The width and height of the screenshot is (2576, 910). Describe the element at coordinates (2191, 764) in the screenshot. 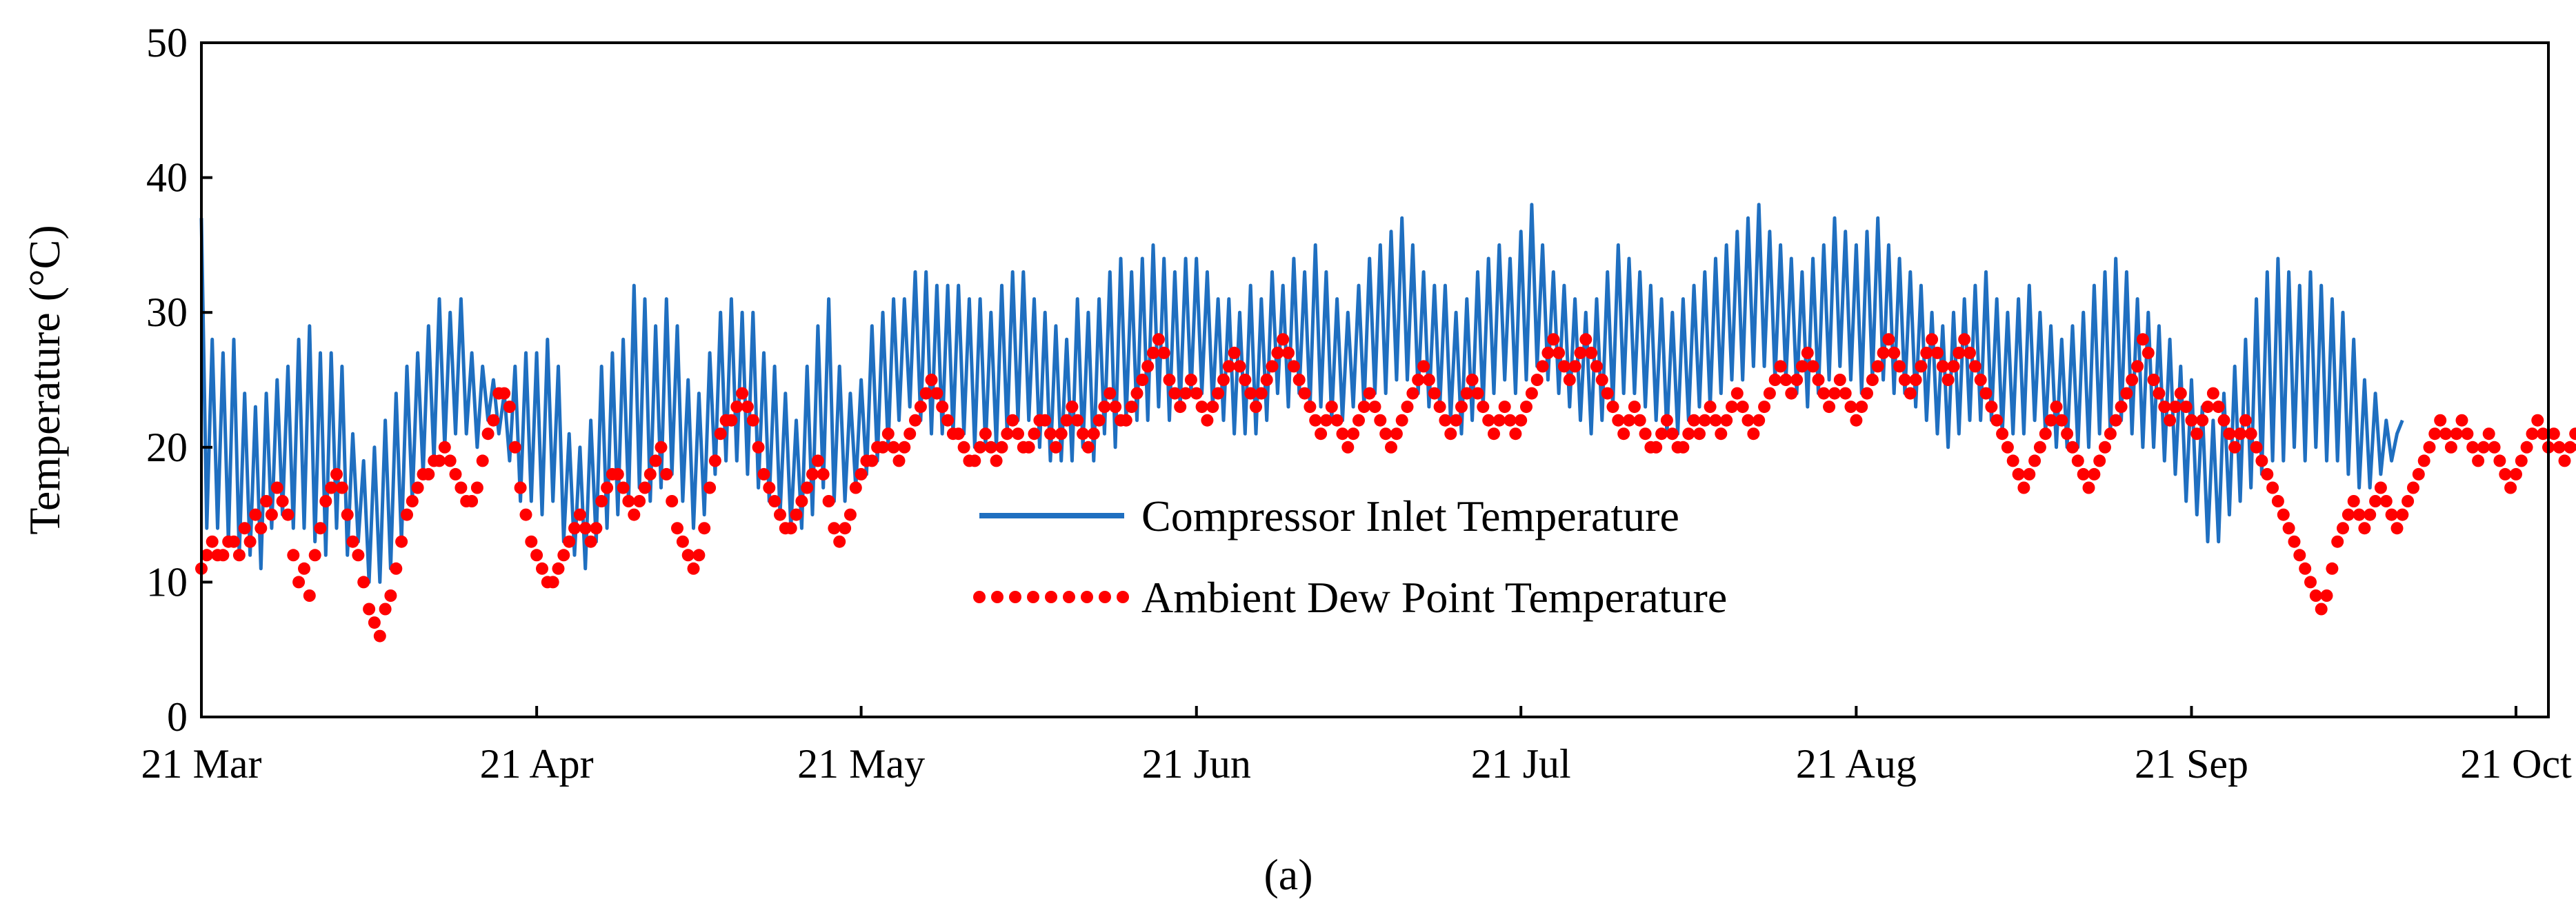

I see `x-tick-label: 21 Sep` at that location.